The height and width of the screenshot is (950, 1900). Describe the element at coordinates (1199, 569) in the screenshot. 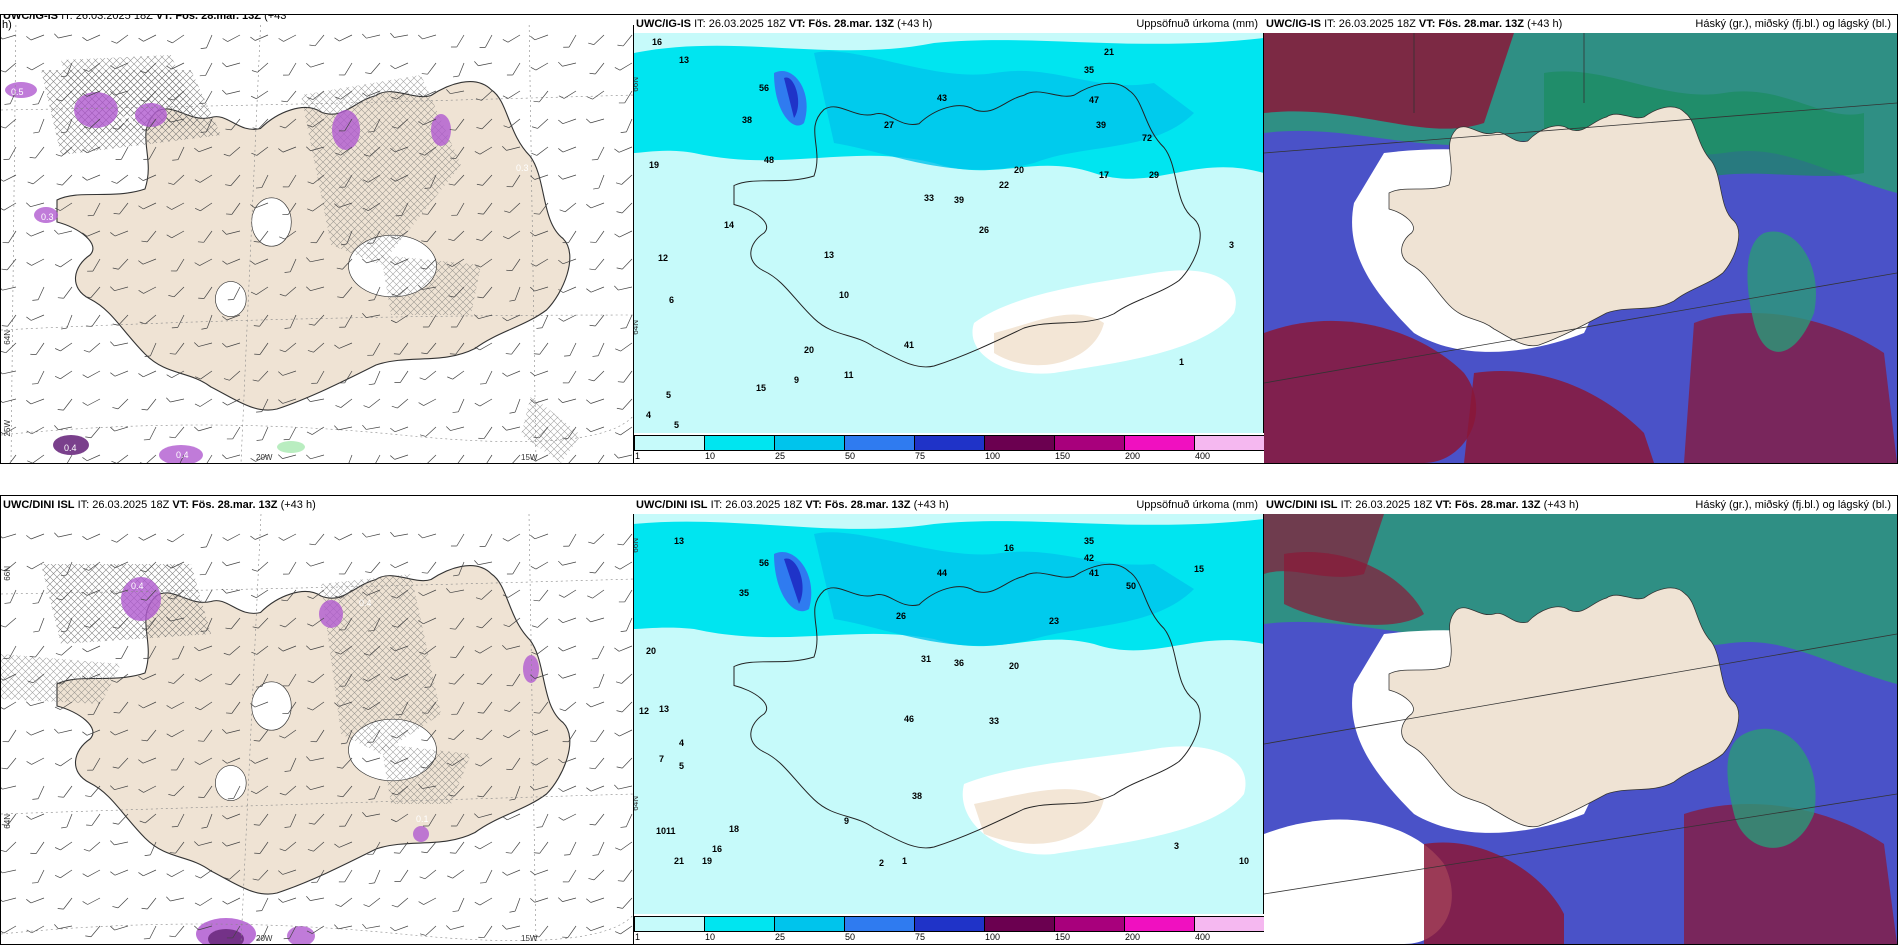

I see `precip-value: 15` at that location.